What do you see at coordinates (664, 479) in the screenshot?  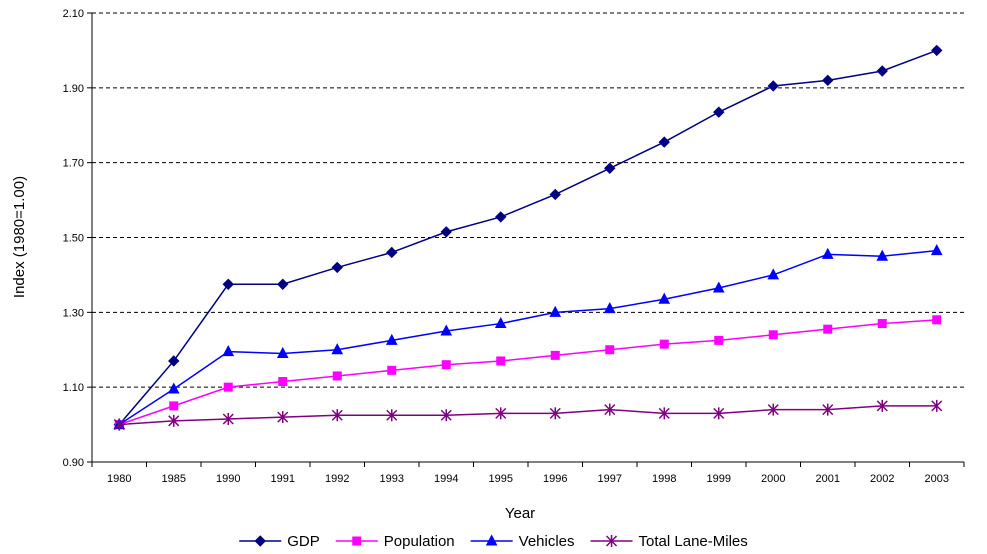 I see `x-tick-label: 1998` at bounding box center [664, 479].